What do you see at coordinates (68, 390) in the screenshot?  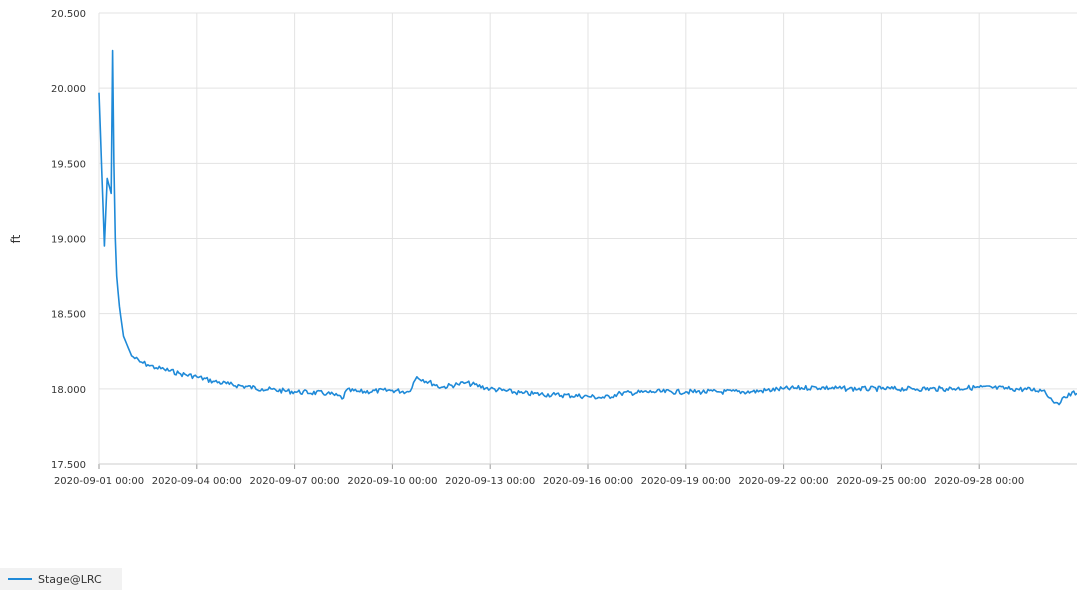 I see `y-tick-label: 18.000` at bounding box center [68, 390].